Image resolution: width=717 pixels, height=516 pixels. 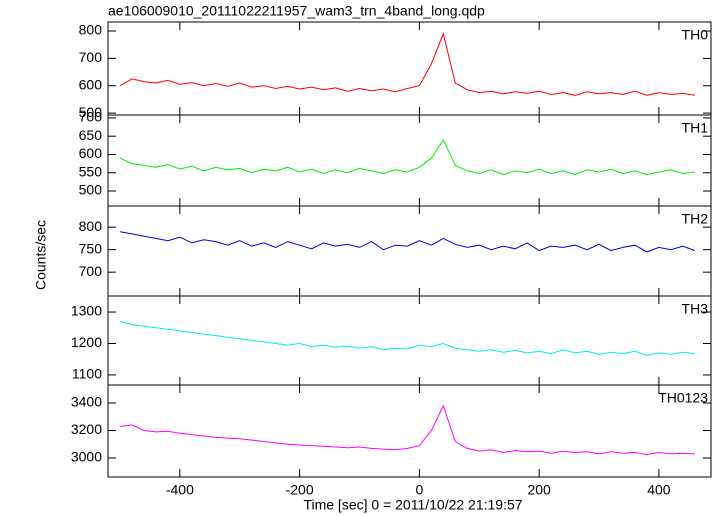 What do you see at coordinates (91, 171) in the screenshot?
I see `y-tick-label: 550` at bounding box center [91, 171].